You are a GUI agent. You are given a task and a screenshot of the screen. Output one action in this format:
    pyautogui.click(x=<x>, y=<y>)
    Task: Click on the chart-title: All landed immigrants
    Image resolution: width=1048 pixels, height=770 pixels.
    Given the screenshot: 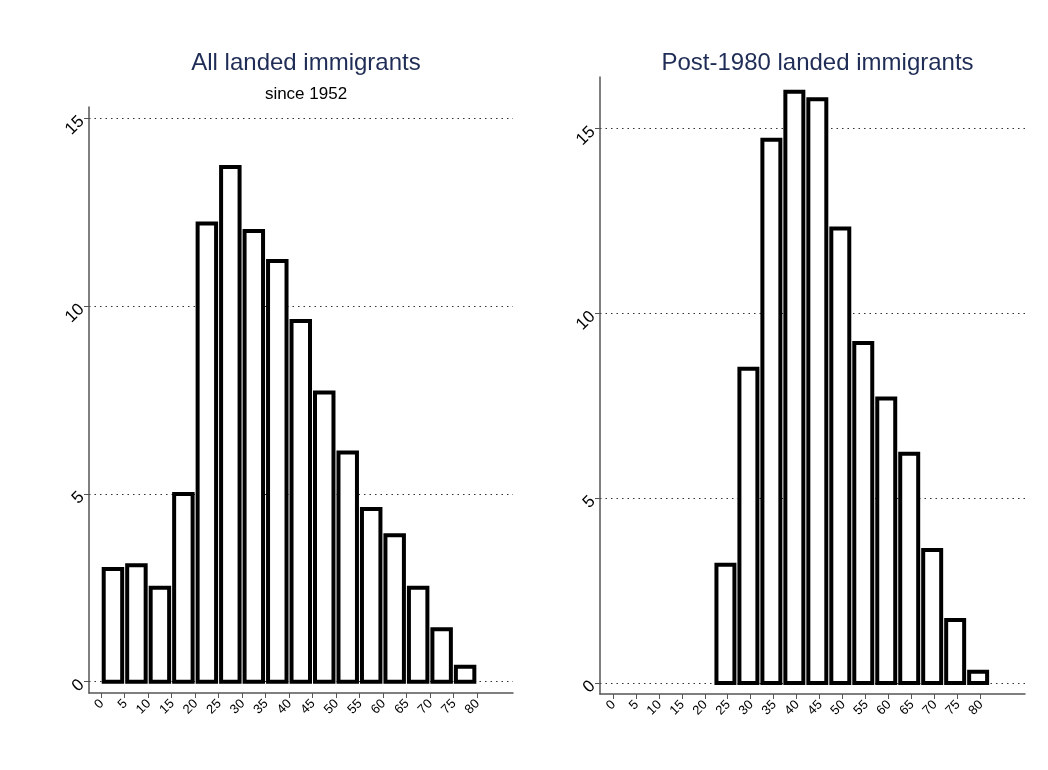 What is the action you would take?
    pyautogui.click(x=306, y=61)
    